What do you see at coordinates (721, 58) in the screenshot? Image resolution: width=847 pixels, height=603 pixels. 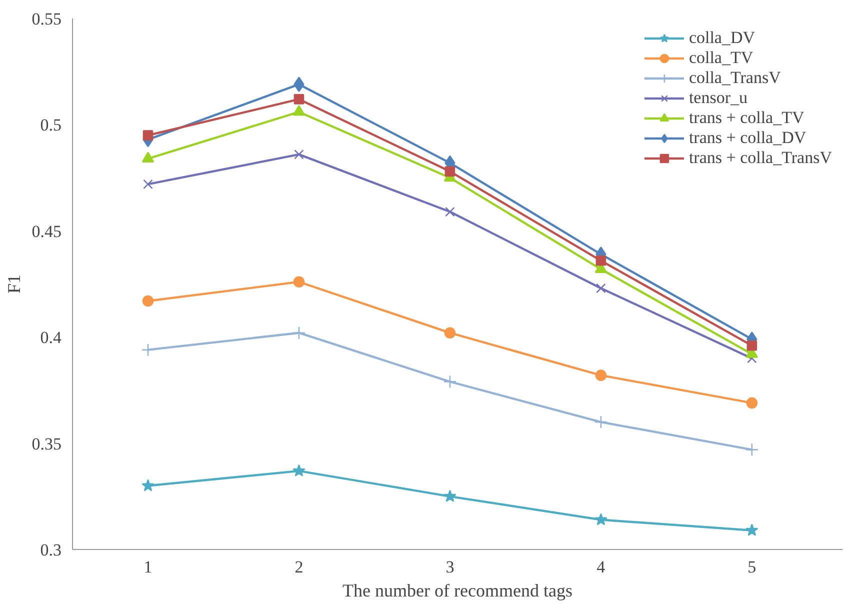 I see `legend-label: colla_TV` at bounding box center [721, 58].